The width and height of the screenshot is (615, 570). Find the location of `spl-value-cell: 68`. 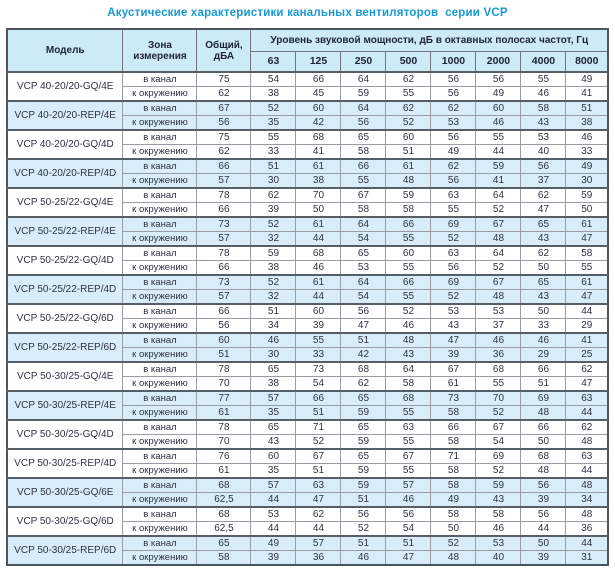

spl-value-cell: 68 is located at coordinates (498, 369).